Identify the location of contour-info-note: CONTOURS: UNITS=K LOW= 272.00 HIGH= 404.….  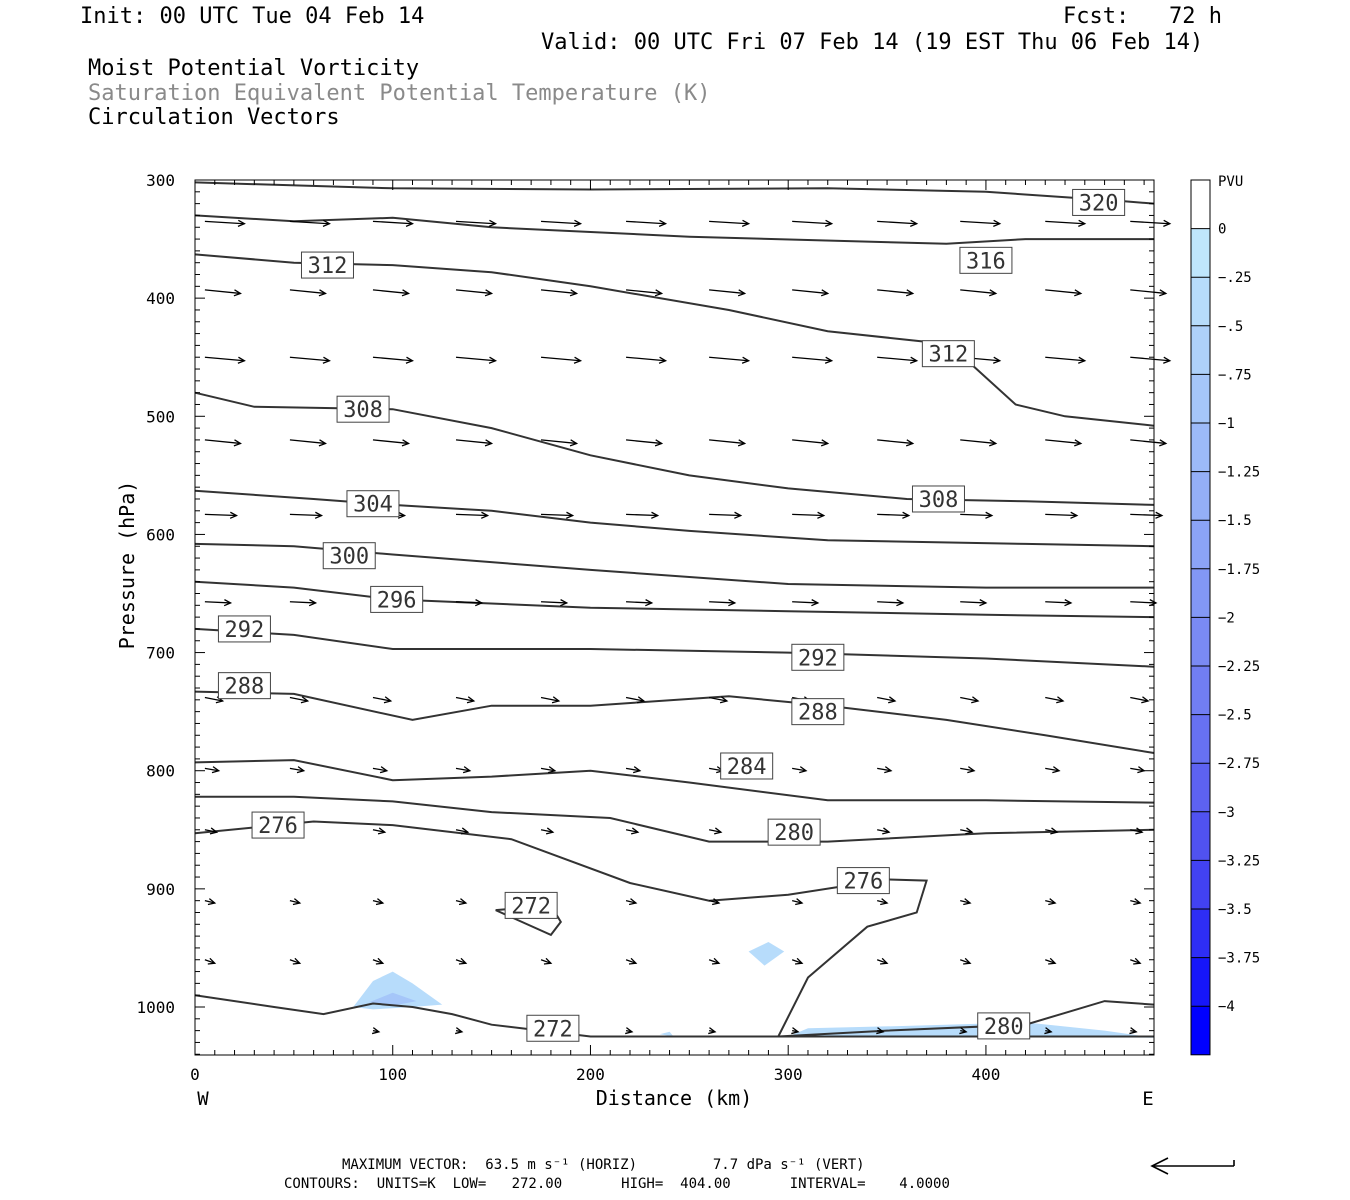
(617, 1184).